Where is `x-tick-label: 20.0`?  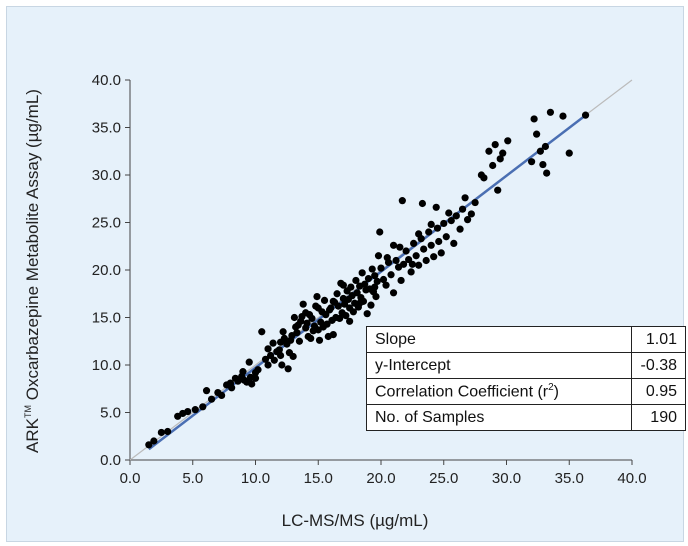 x-tick-label: 20.0 is located at coordinates (380, 478).